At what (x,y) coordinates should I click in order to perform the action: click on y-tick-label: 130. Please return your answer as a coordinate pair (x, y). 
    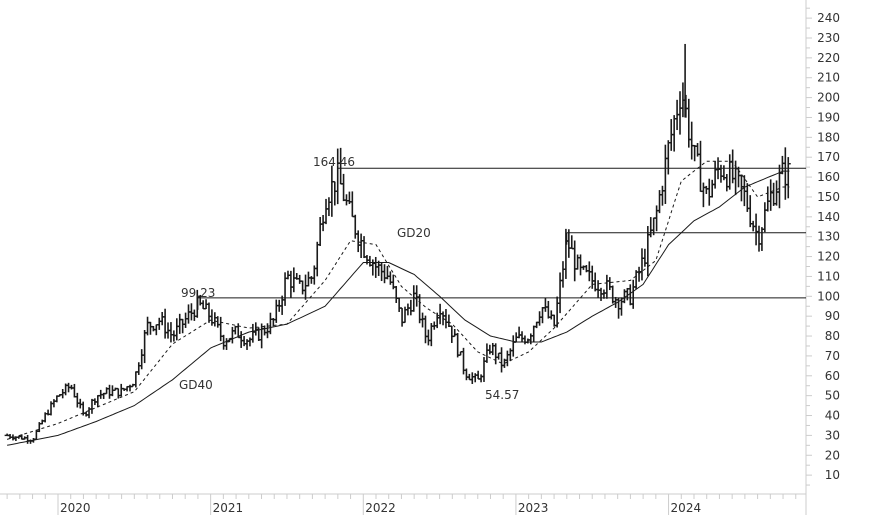
    Looking at the image, I should click on (828, 237).